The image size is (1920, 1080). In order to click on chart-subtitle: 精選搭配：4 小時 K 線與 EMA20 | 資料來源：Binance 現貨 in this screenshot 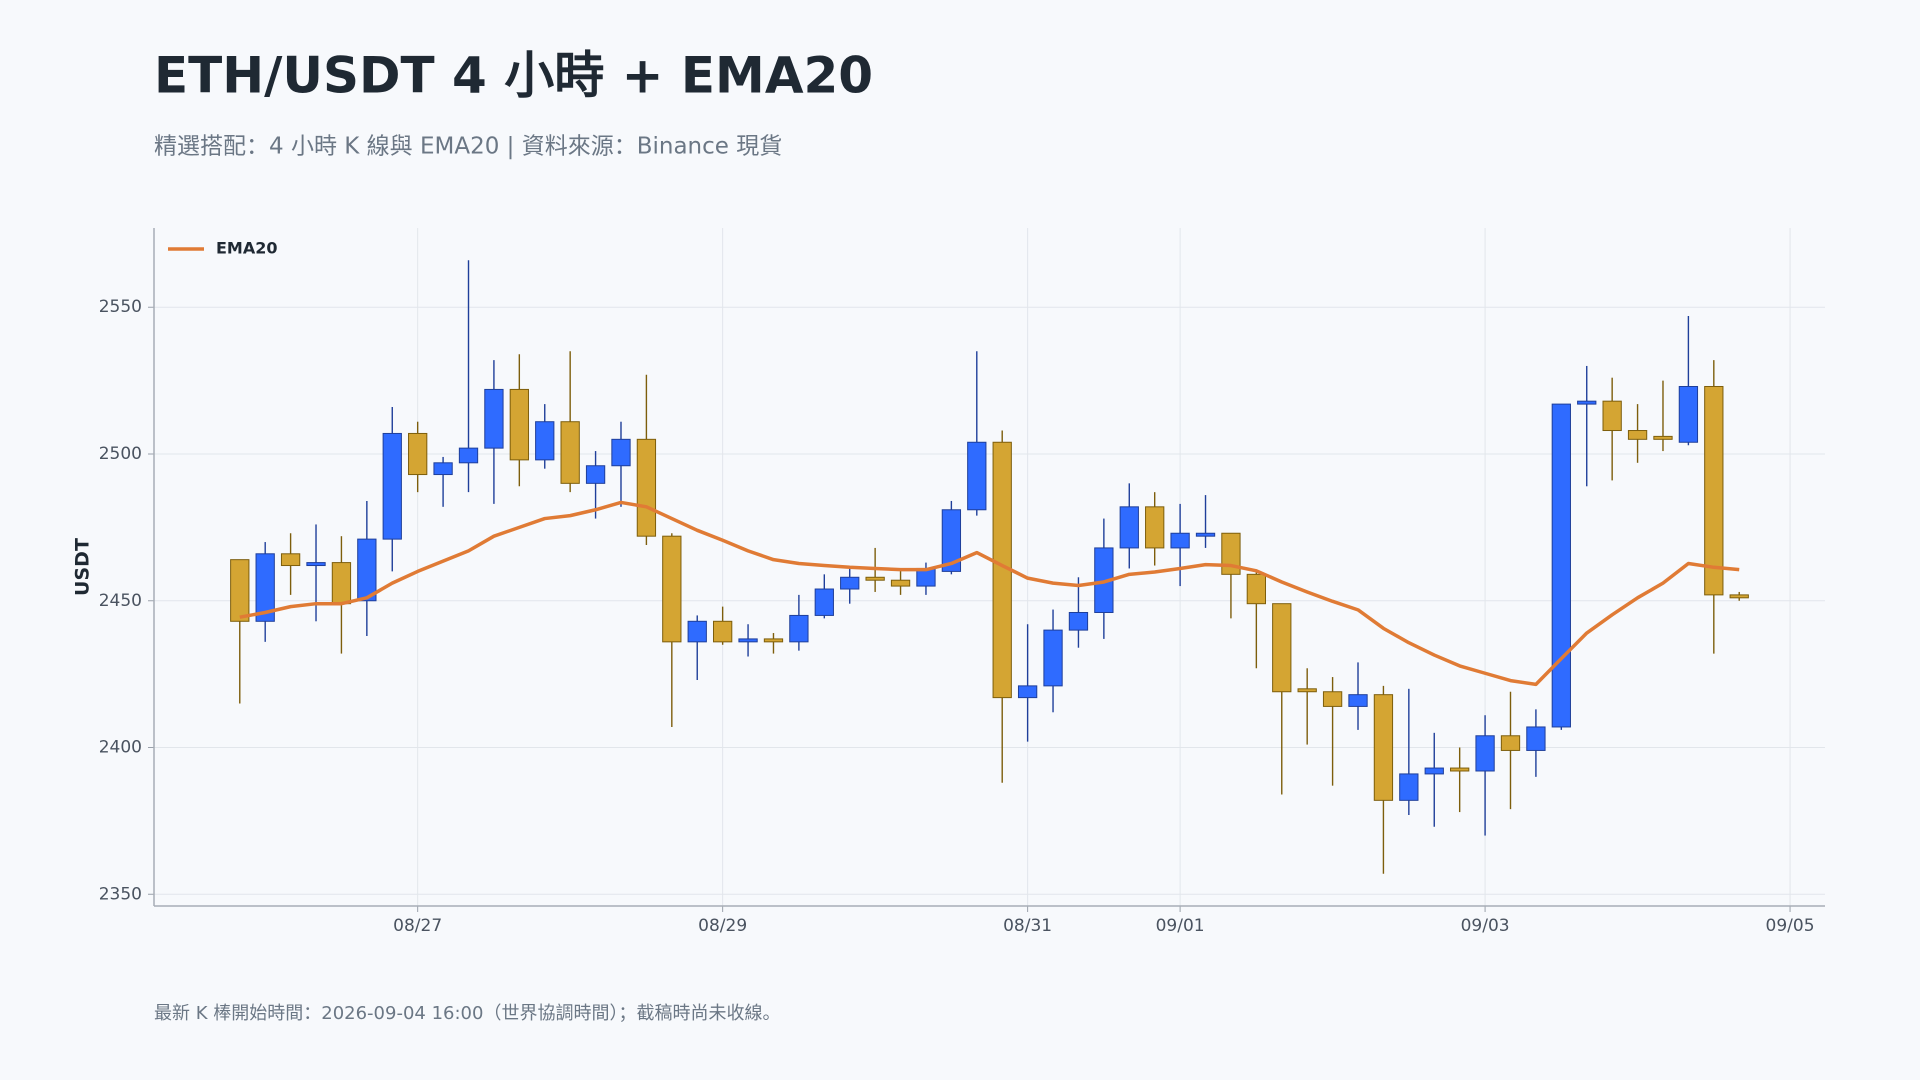, I will do `click(468, 147)`.